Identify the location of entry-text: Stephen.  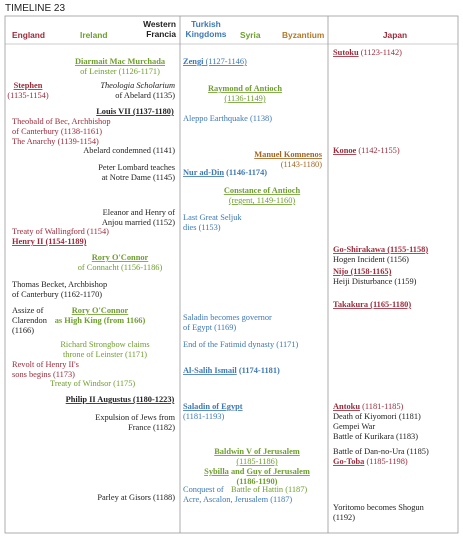
(28, 85).